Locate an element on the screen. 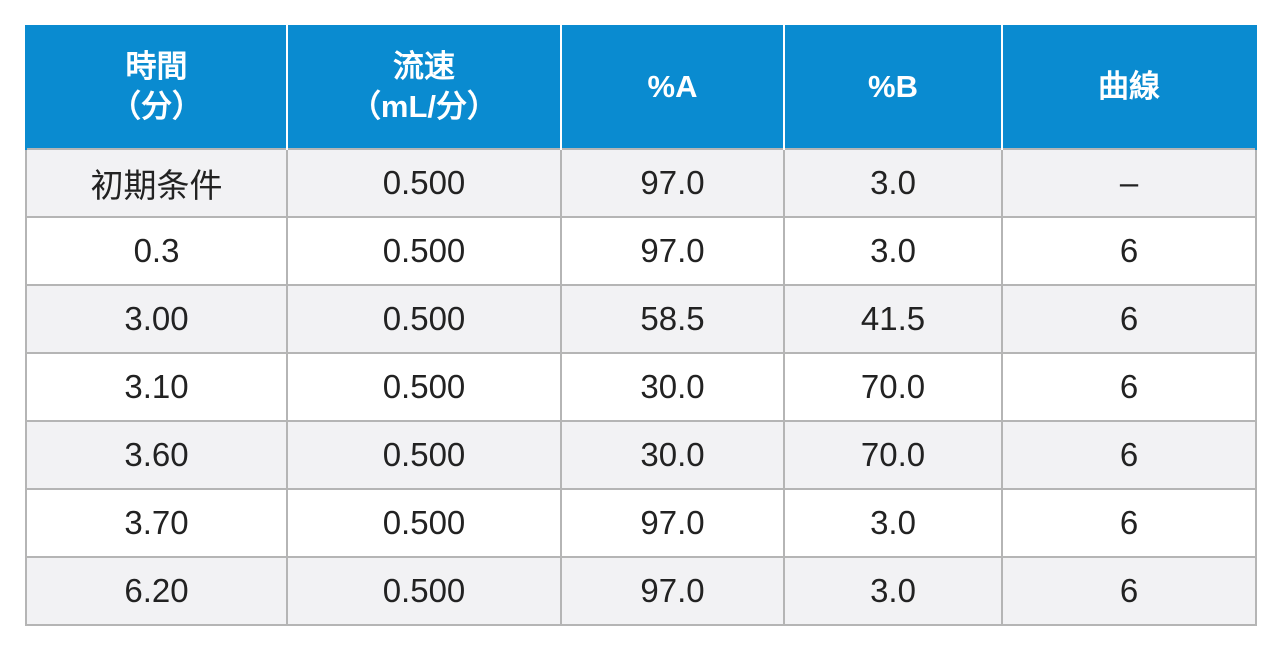  header-text: %B is located at coordinates (893, 86).